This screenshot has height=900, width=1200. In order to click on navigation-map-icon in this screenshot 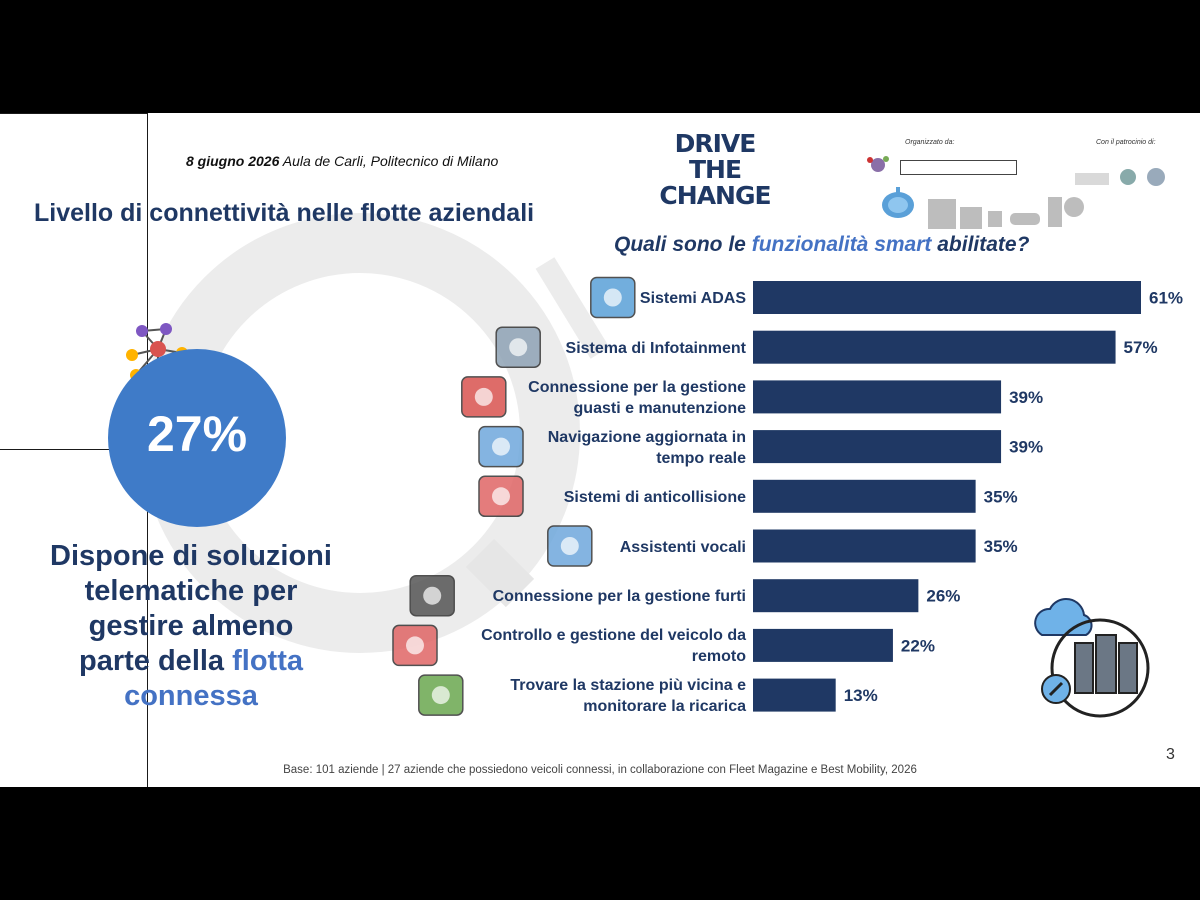, I will do `click(501, 446)`.